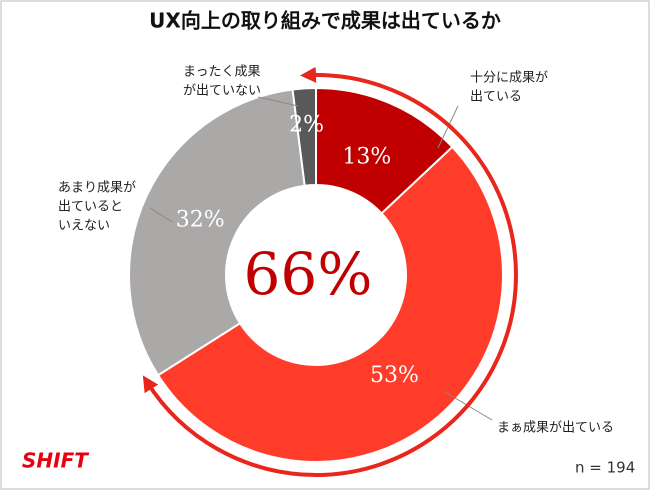 The height and width of the screenshot is (490, 650). Describe the element at coordinates (97, 188) in the screenshot. I see `category-label: あまり成果が` at that location.